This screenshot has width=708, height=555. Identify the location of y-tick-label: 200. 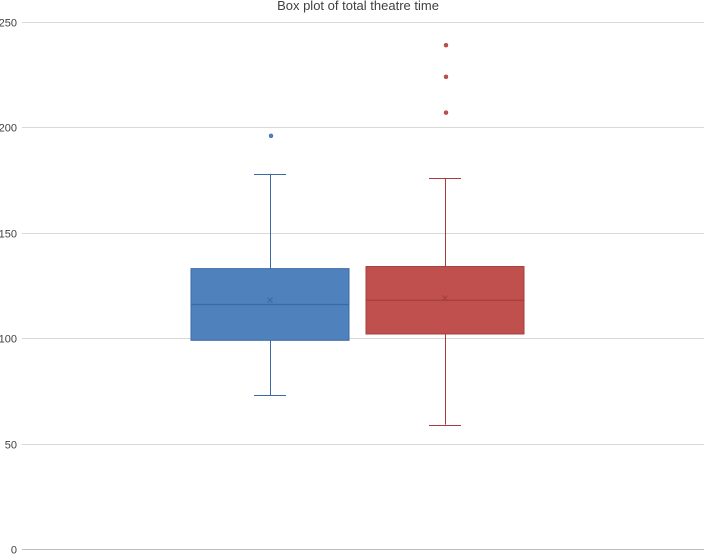
(8, 129).